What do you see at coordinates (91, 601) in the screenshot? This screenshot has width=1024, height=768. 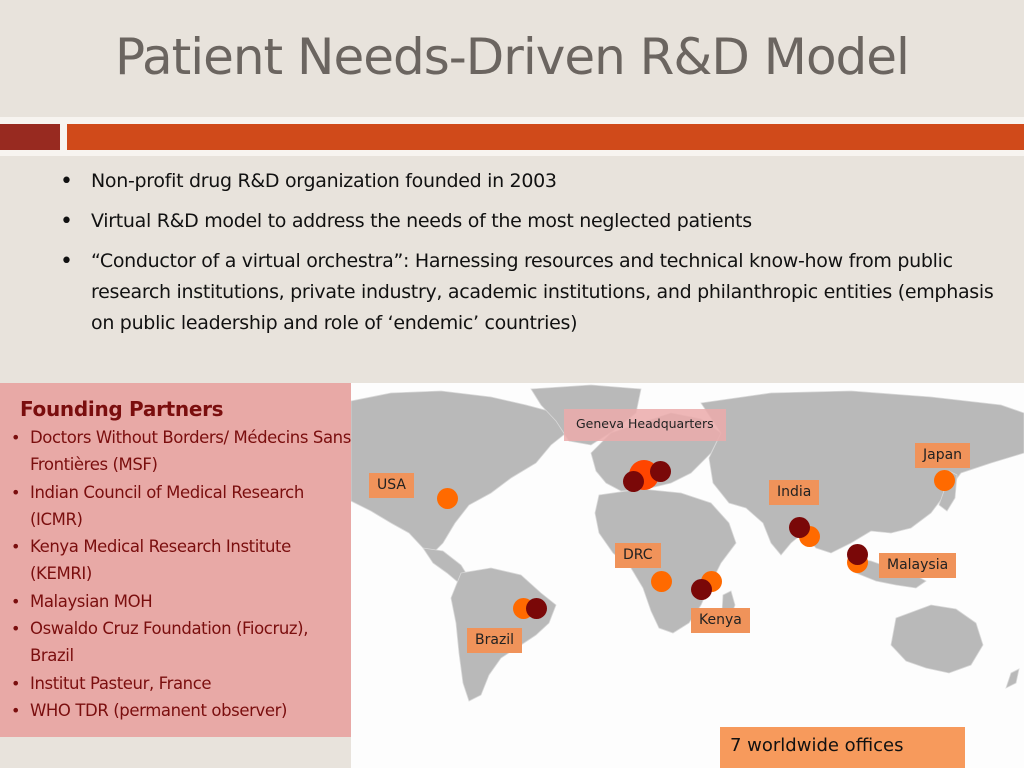 I see `partner-text: Malaysian MOH` at bounding box center [91, 601].